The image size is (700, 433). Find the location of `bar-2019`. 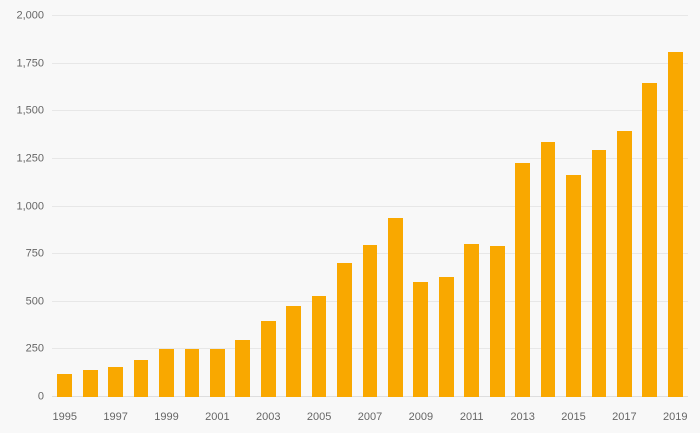

bar-2019 is located at coordinates (675, 224).